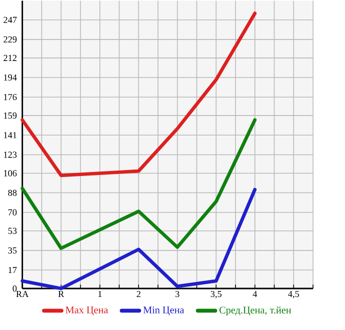 The height and width of the screenshot is (330, 345). Describe the element at coordinates (10, 135) in the screenshot. I see `y-tick-label: 141` at that location.